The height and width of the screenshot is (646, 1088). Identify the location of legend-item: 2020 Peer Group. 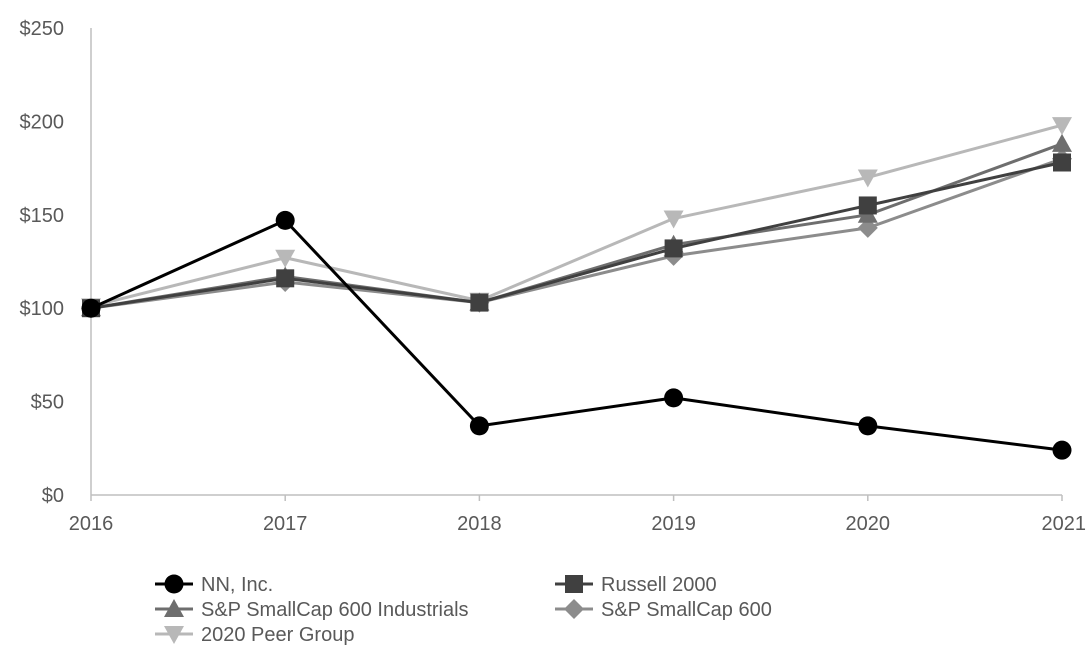
(254, 635).